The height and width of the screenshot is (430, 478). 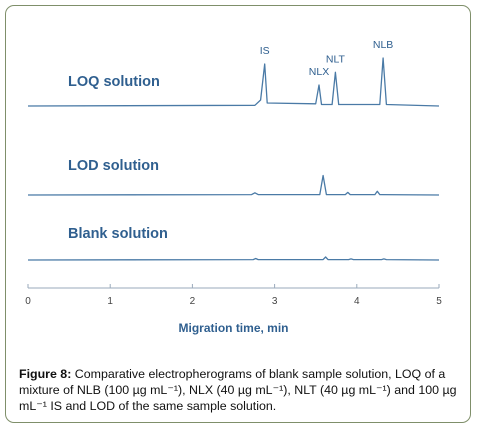 I want to click on x-tick-label-5: 5, so click(x=439, y=301).